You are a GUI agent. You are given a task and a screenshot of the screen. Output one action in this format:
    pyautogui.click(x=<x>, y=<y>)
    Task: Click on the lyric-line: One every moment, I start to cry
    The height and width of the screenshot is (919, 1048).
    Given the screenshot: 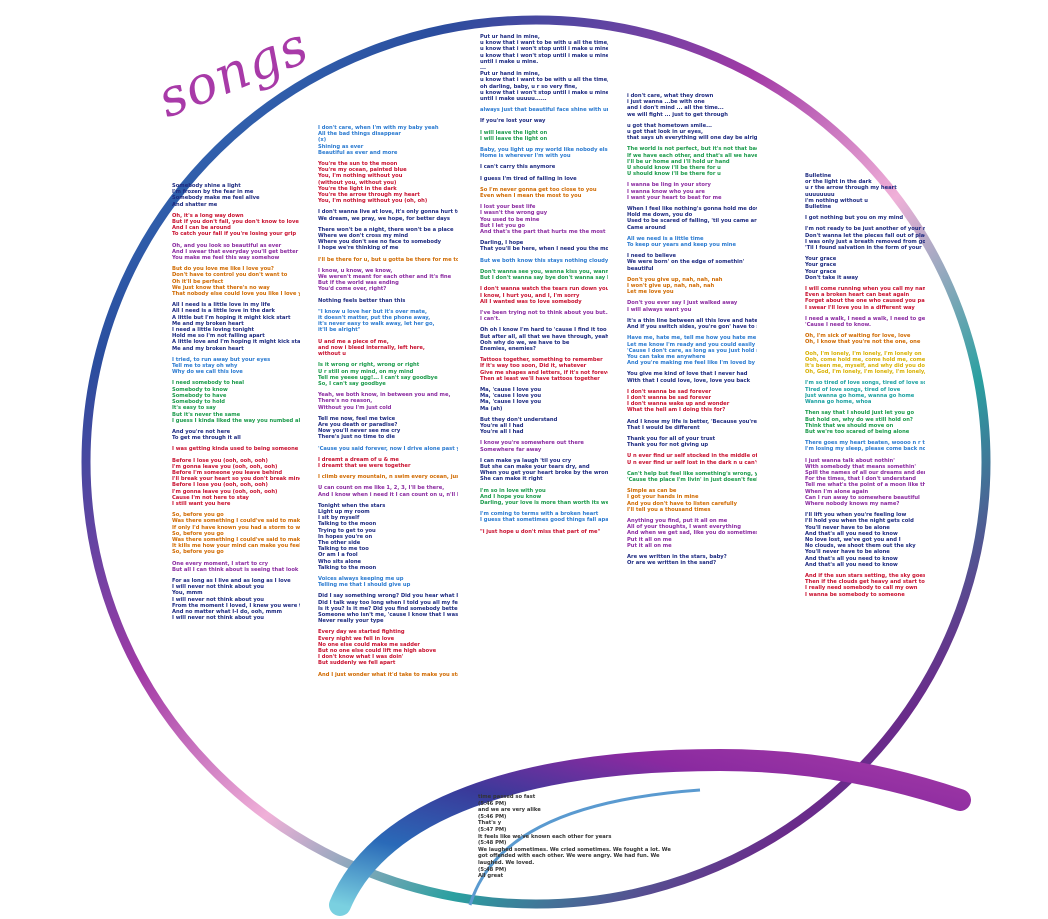 What is the action you would take?
    pyautogui.click(x=220, y=563)
    